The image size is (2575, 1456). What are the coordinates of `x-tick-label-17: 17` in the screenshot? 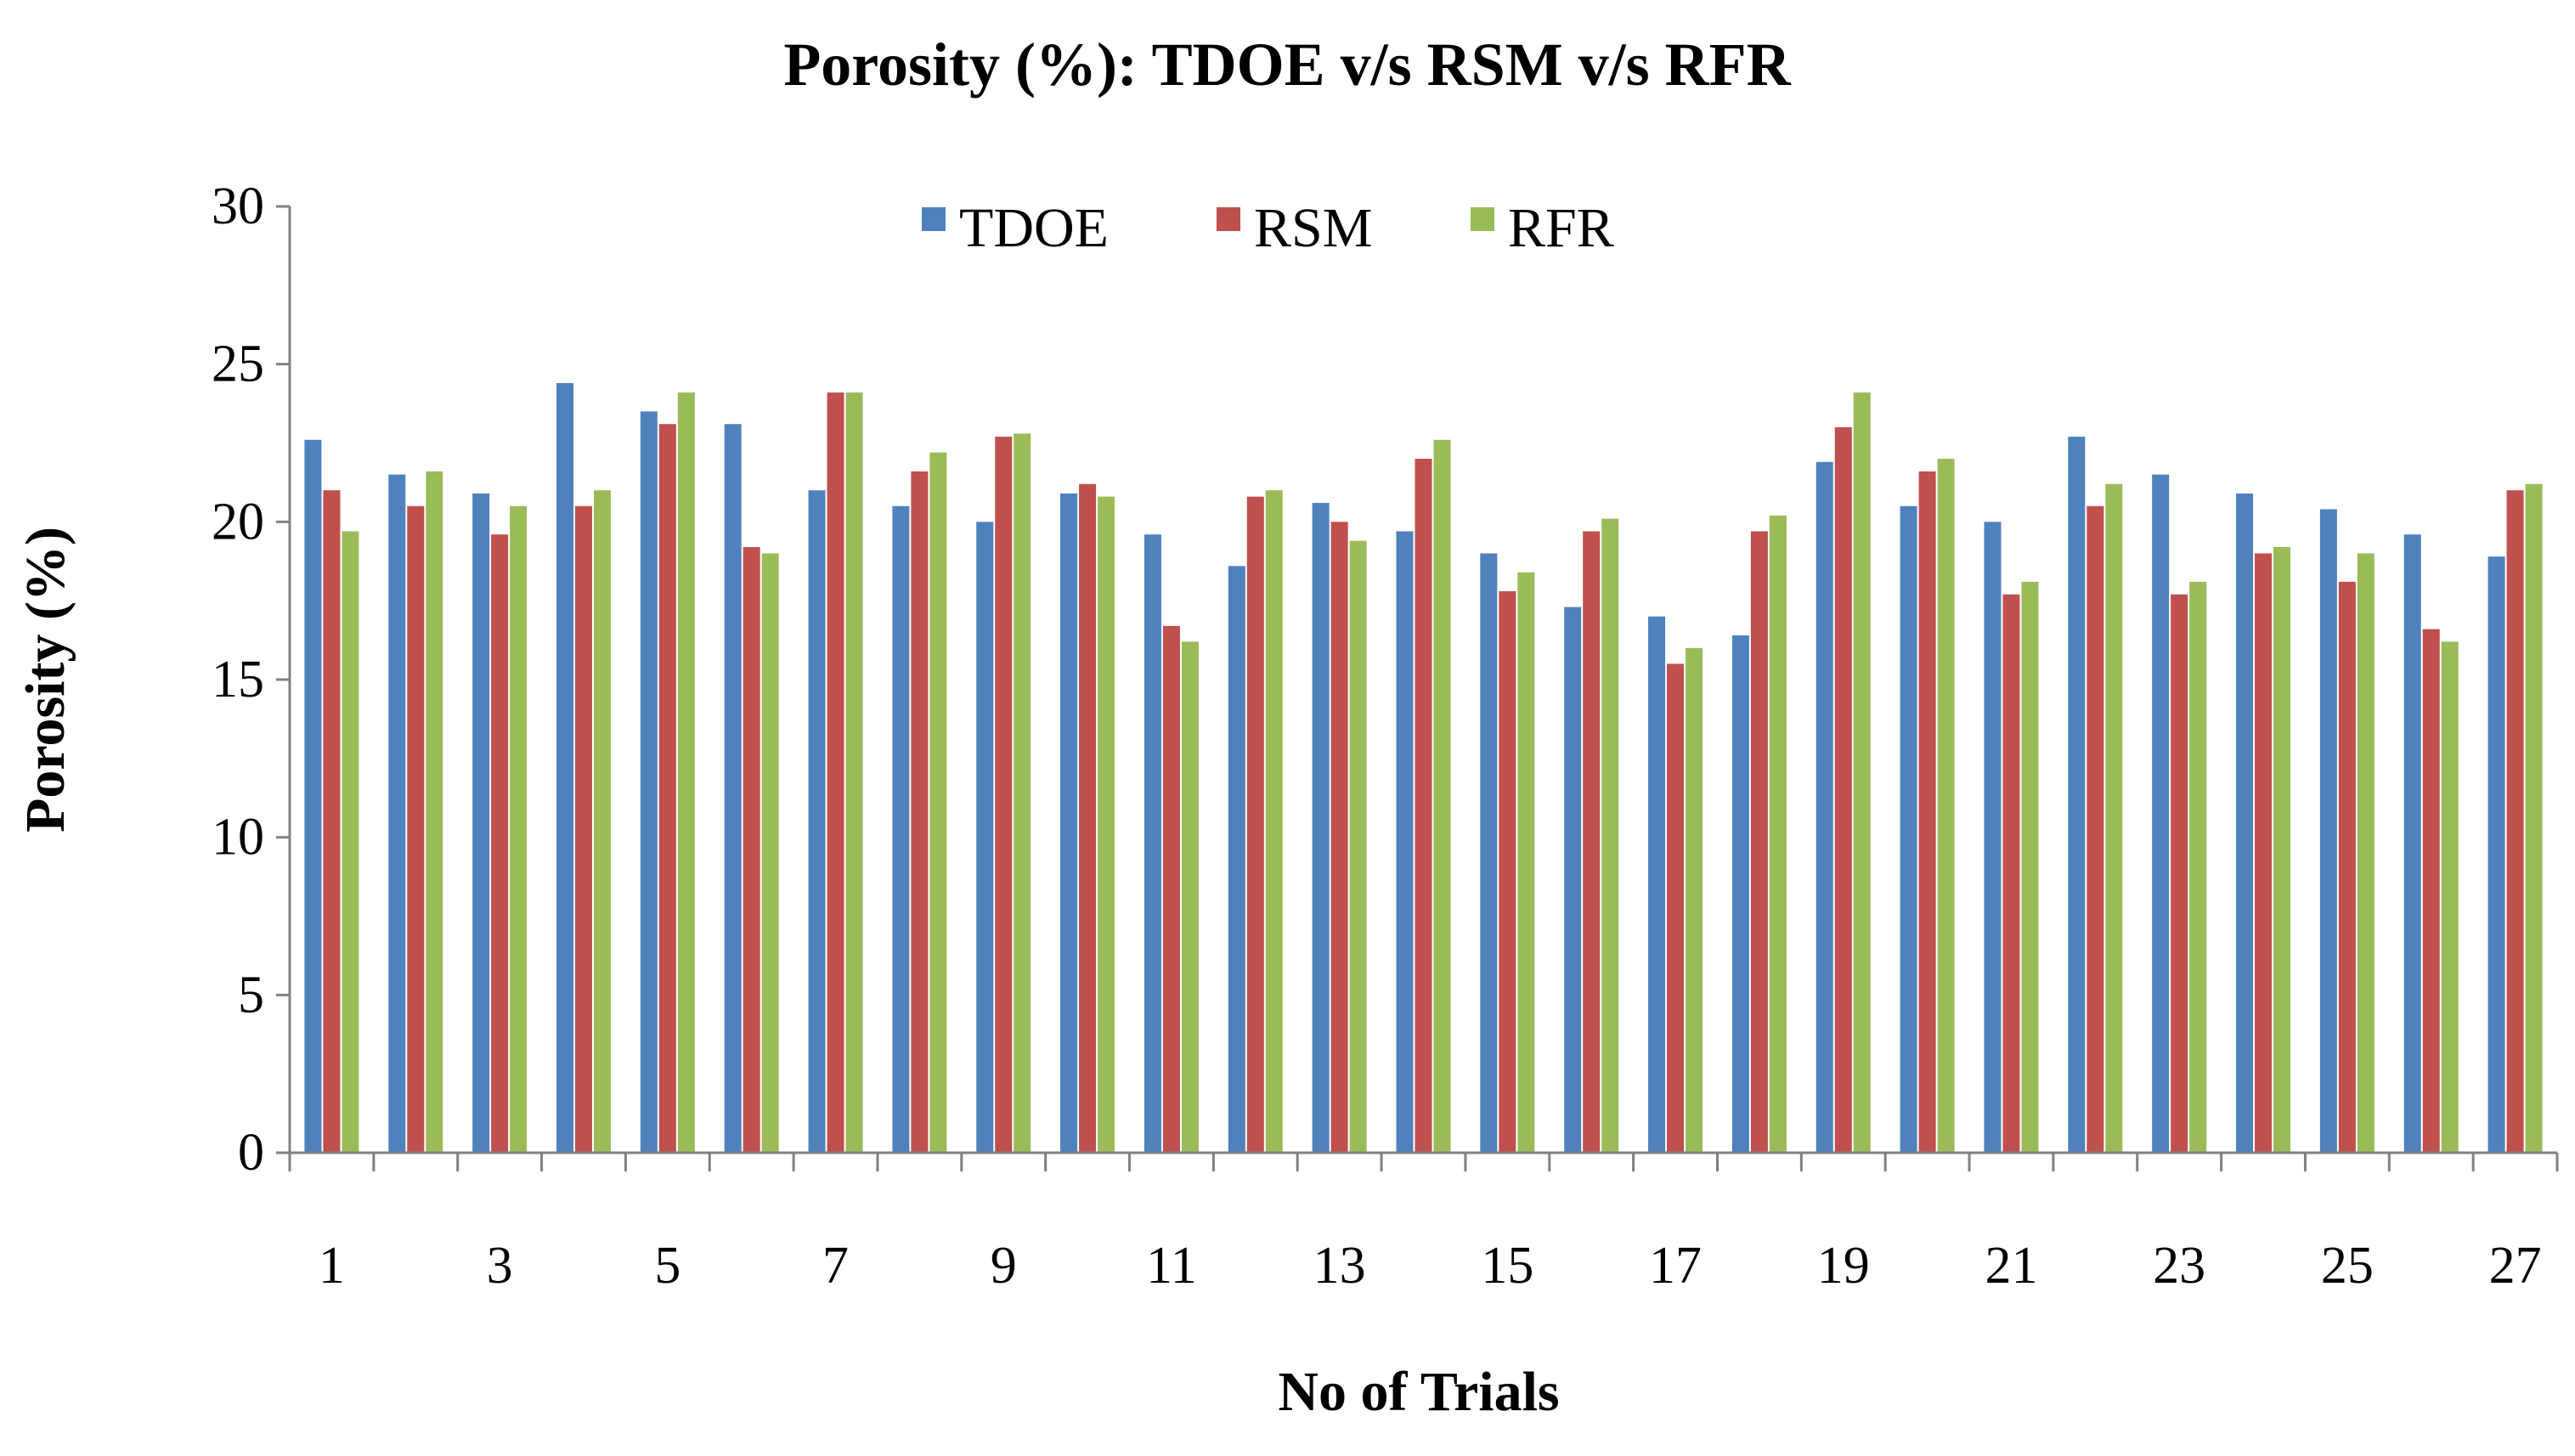 It's located at (1675, 1266).